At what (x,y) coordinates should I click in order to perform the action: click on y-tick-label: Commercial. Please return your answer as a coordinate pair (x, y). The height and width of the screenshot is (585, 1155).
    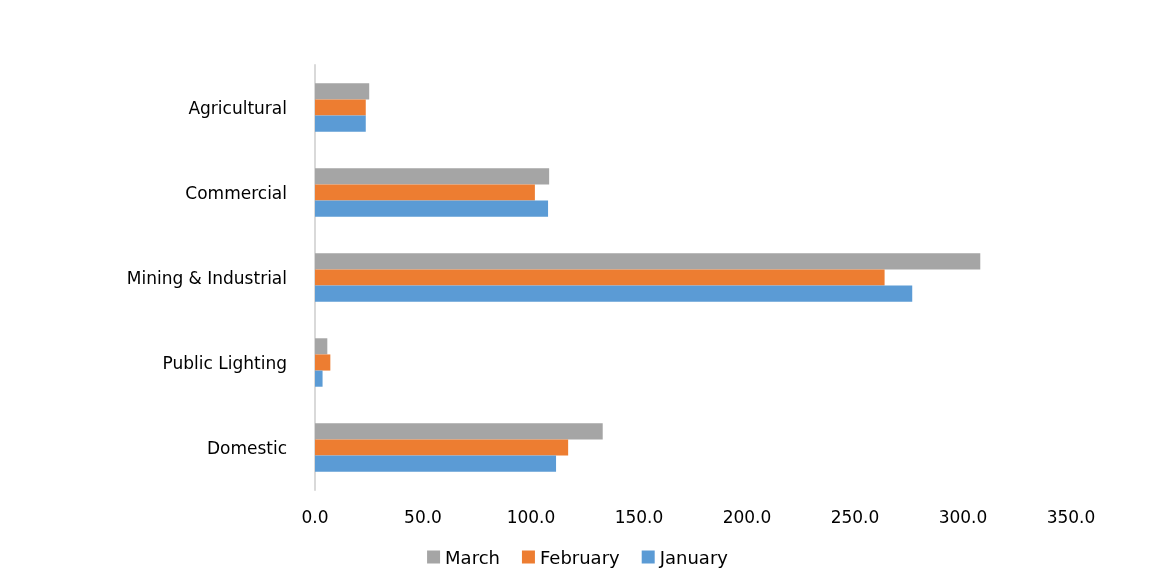
    Looking at the image, I should click on (236, 192).